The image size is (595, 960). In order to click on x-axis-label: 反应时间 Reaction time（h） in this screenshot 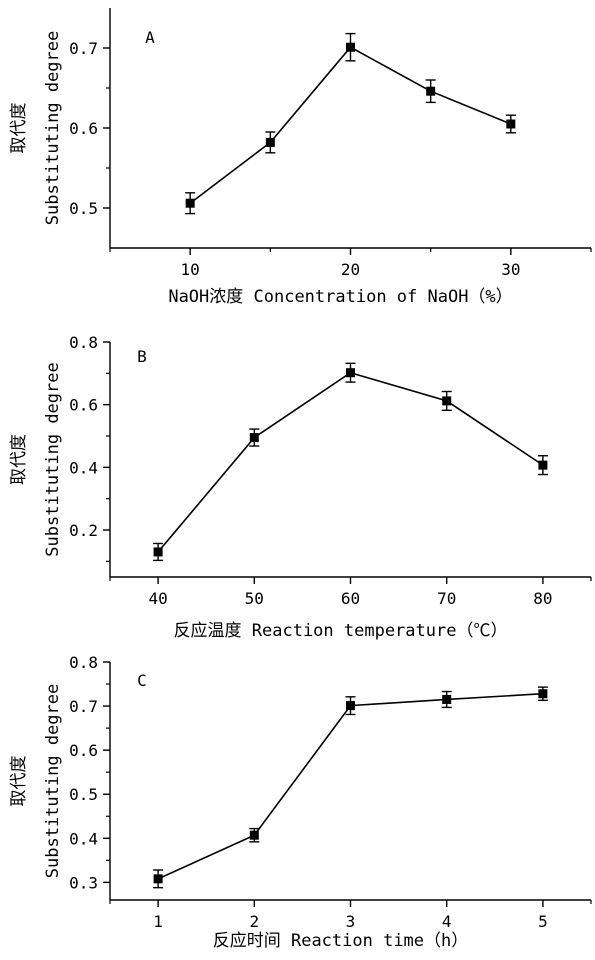, I will do `click(341, 941)`.